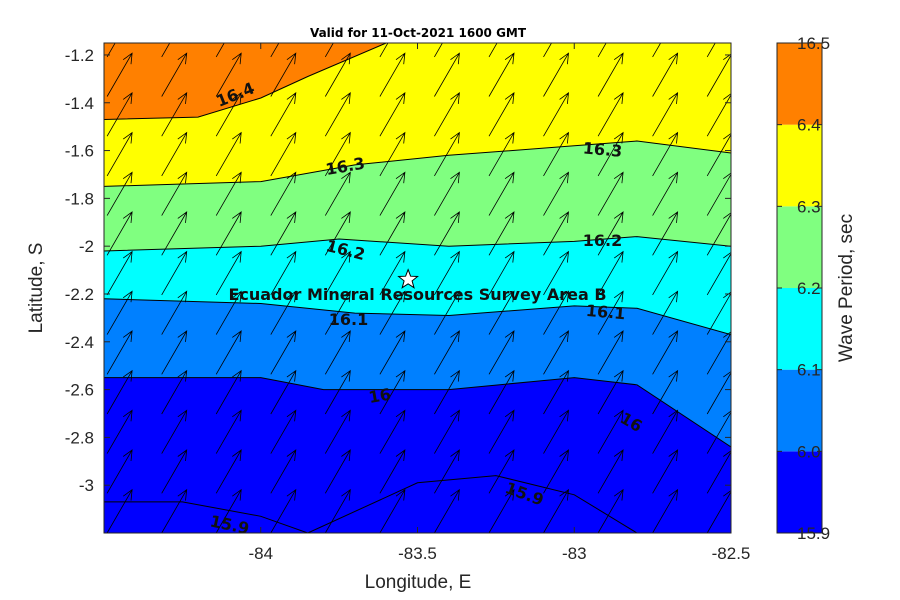 This screenshot has height=600, width=900. I want to click on contour-line-16.4, so click(245, 81).